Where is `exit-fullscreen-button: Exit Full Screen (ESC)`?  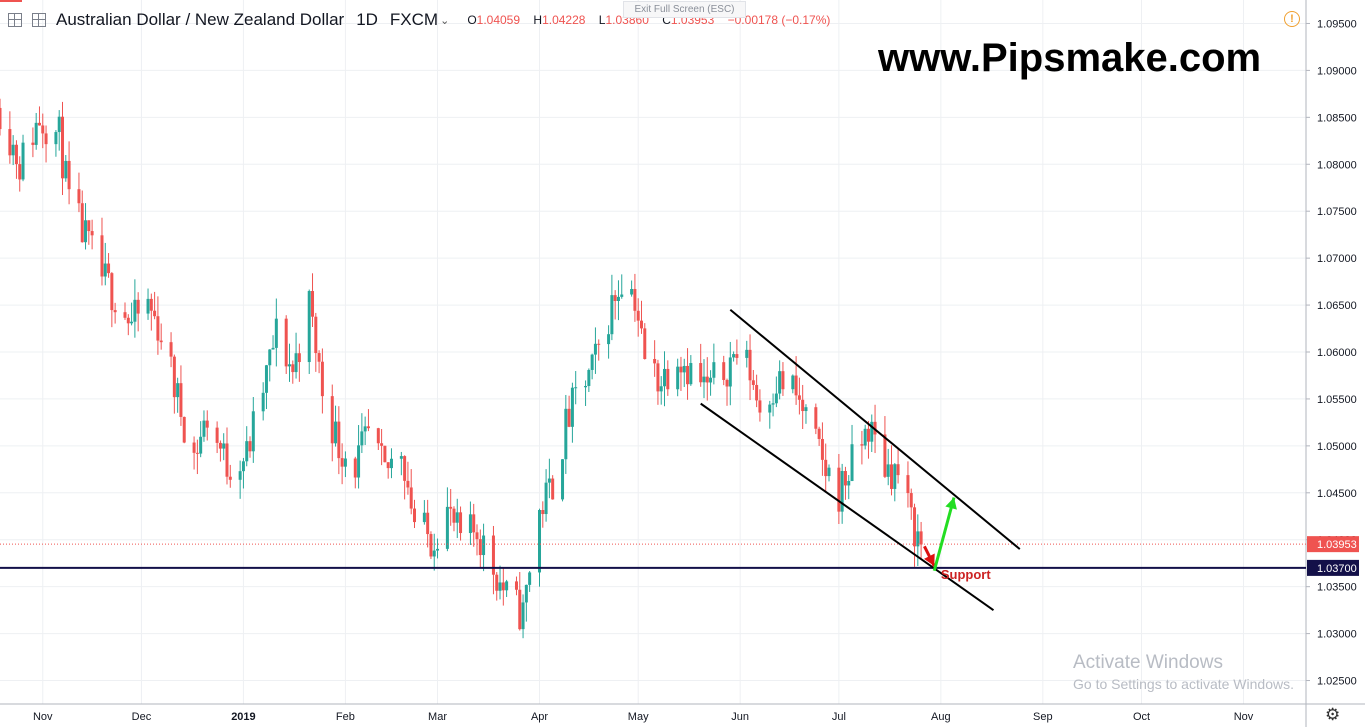 exit-fullscreen-button: Exit Full Screen (ESC) is located at coordinates (684, 9).